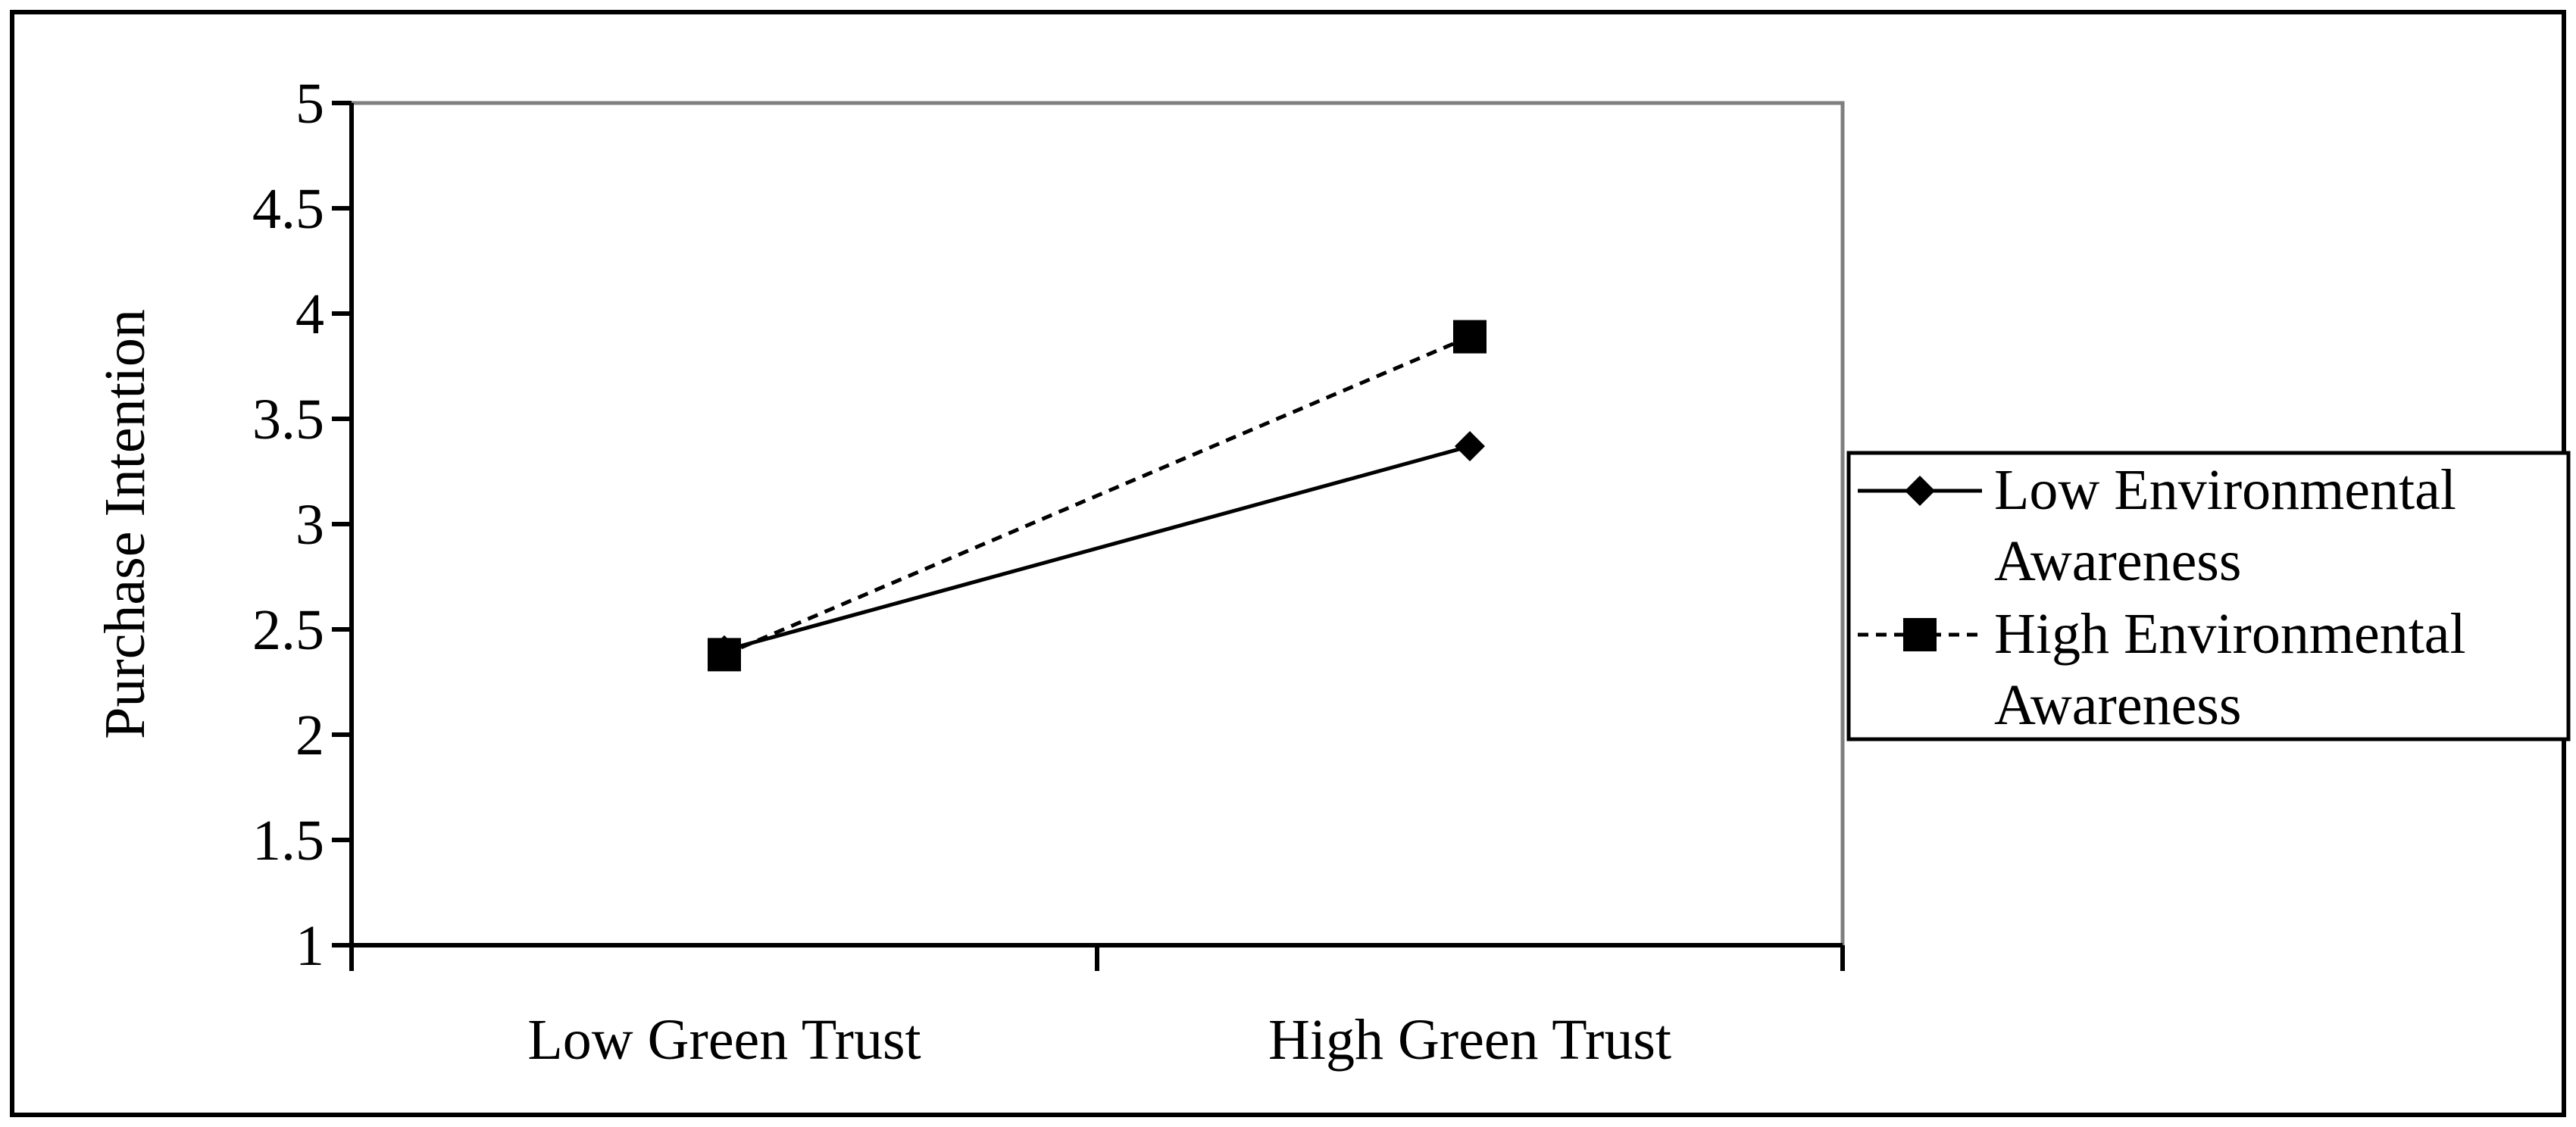 Image resolution: width=2576 pixels, height=1127 pixels. Describe the element at coordinates (309, 104) in the screenshot. I see `y-tick-label: 5` at that location.